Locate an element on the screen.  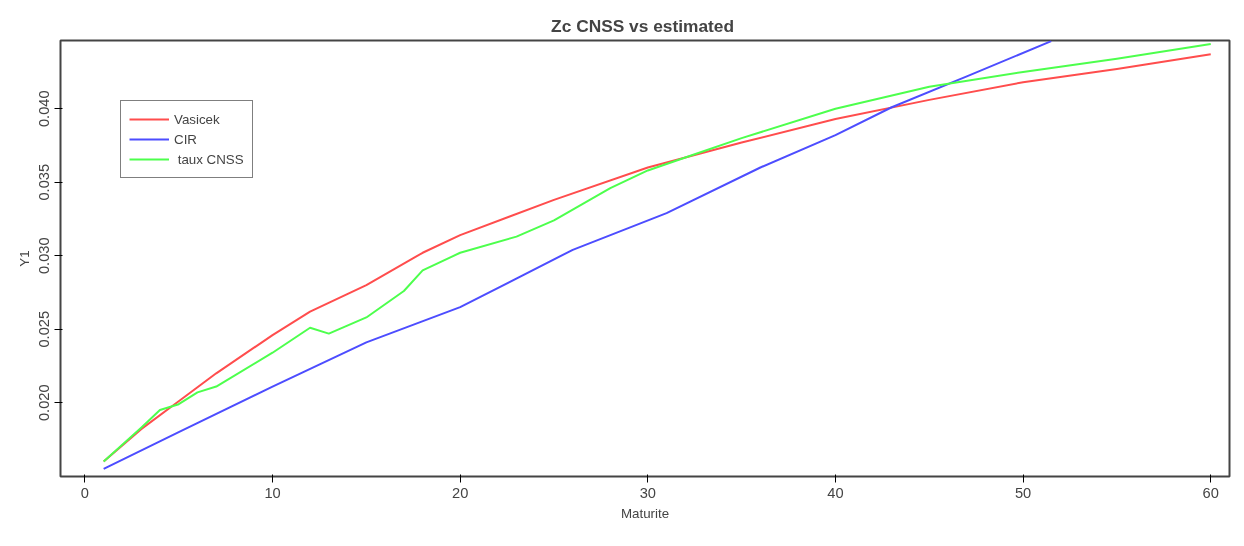
x-tick-label: 60 is located at coordinates (1210, 492).